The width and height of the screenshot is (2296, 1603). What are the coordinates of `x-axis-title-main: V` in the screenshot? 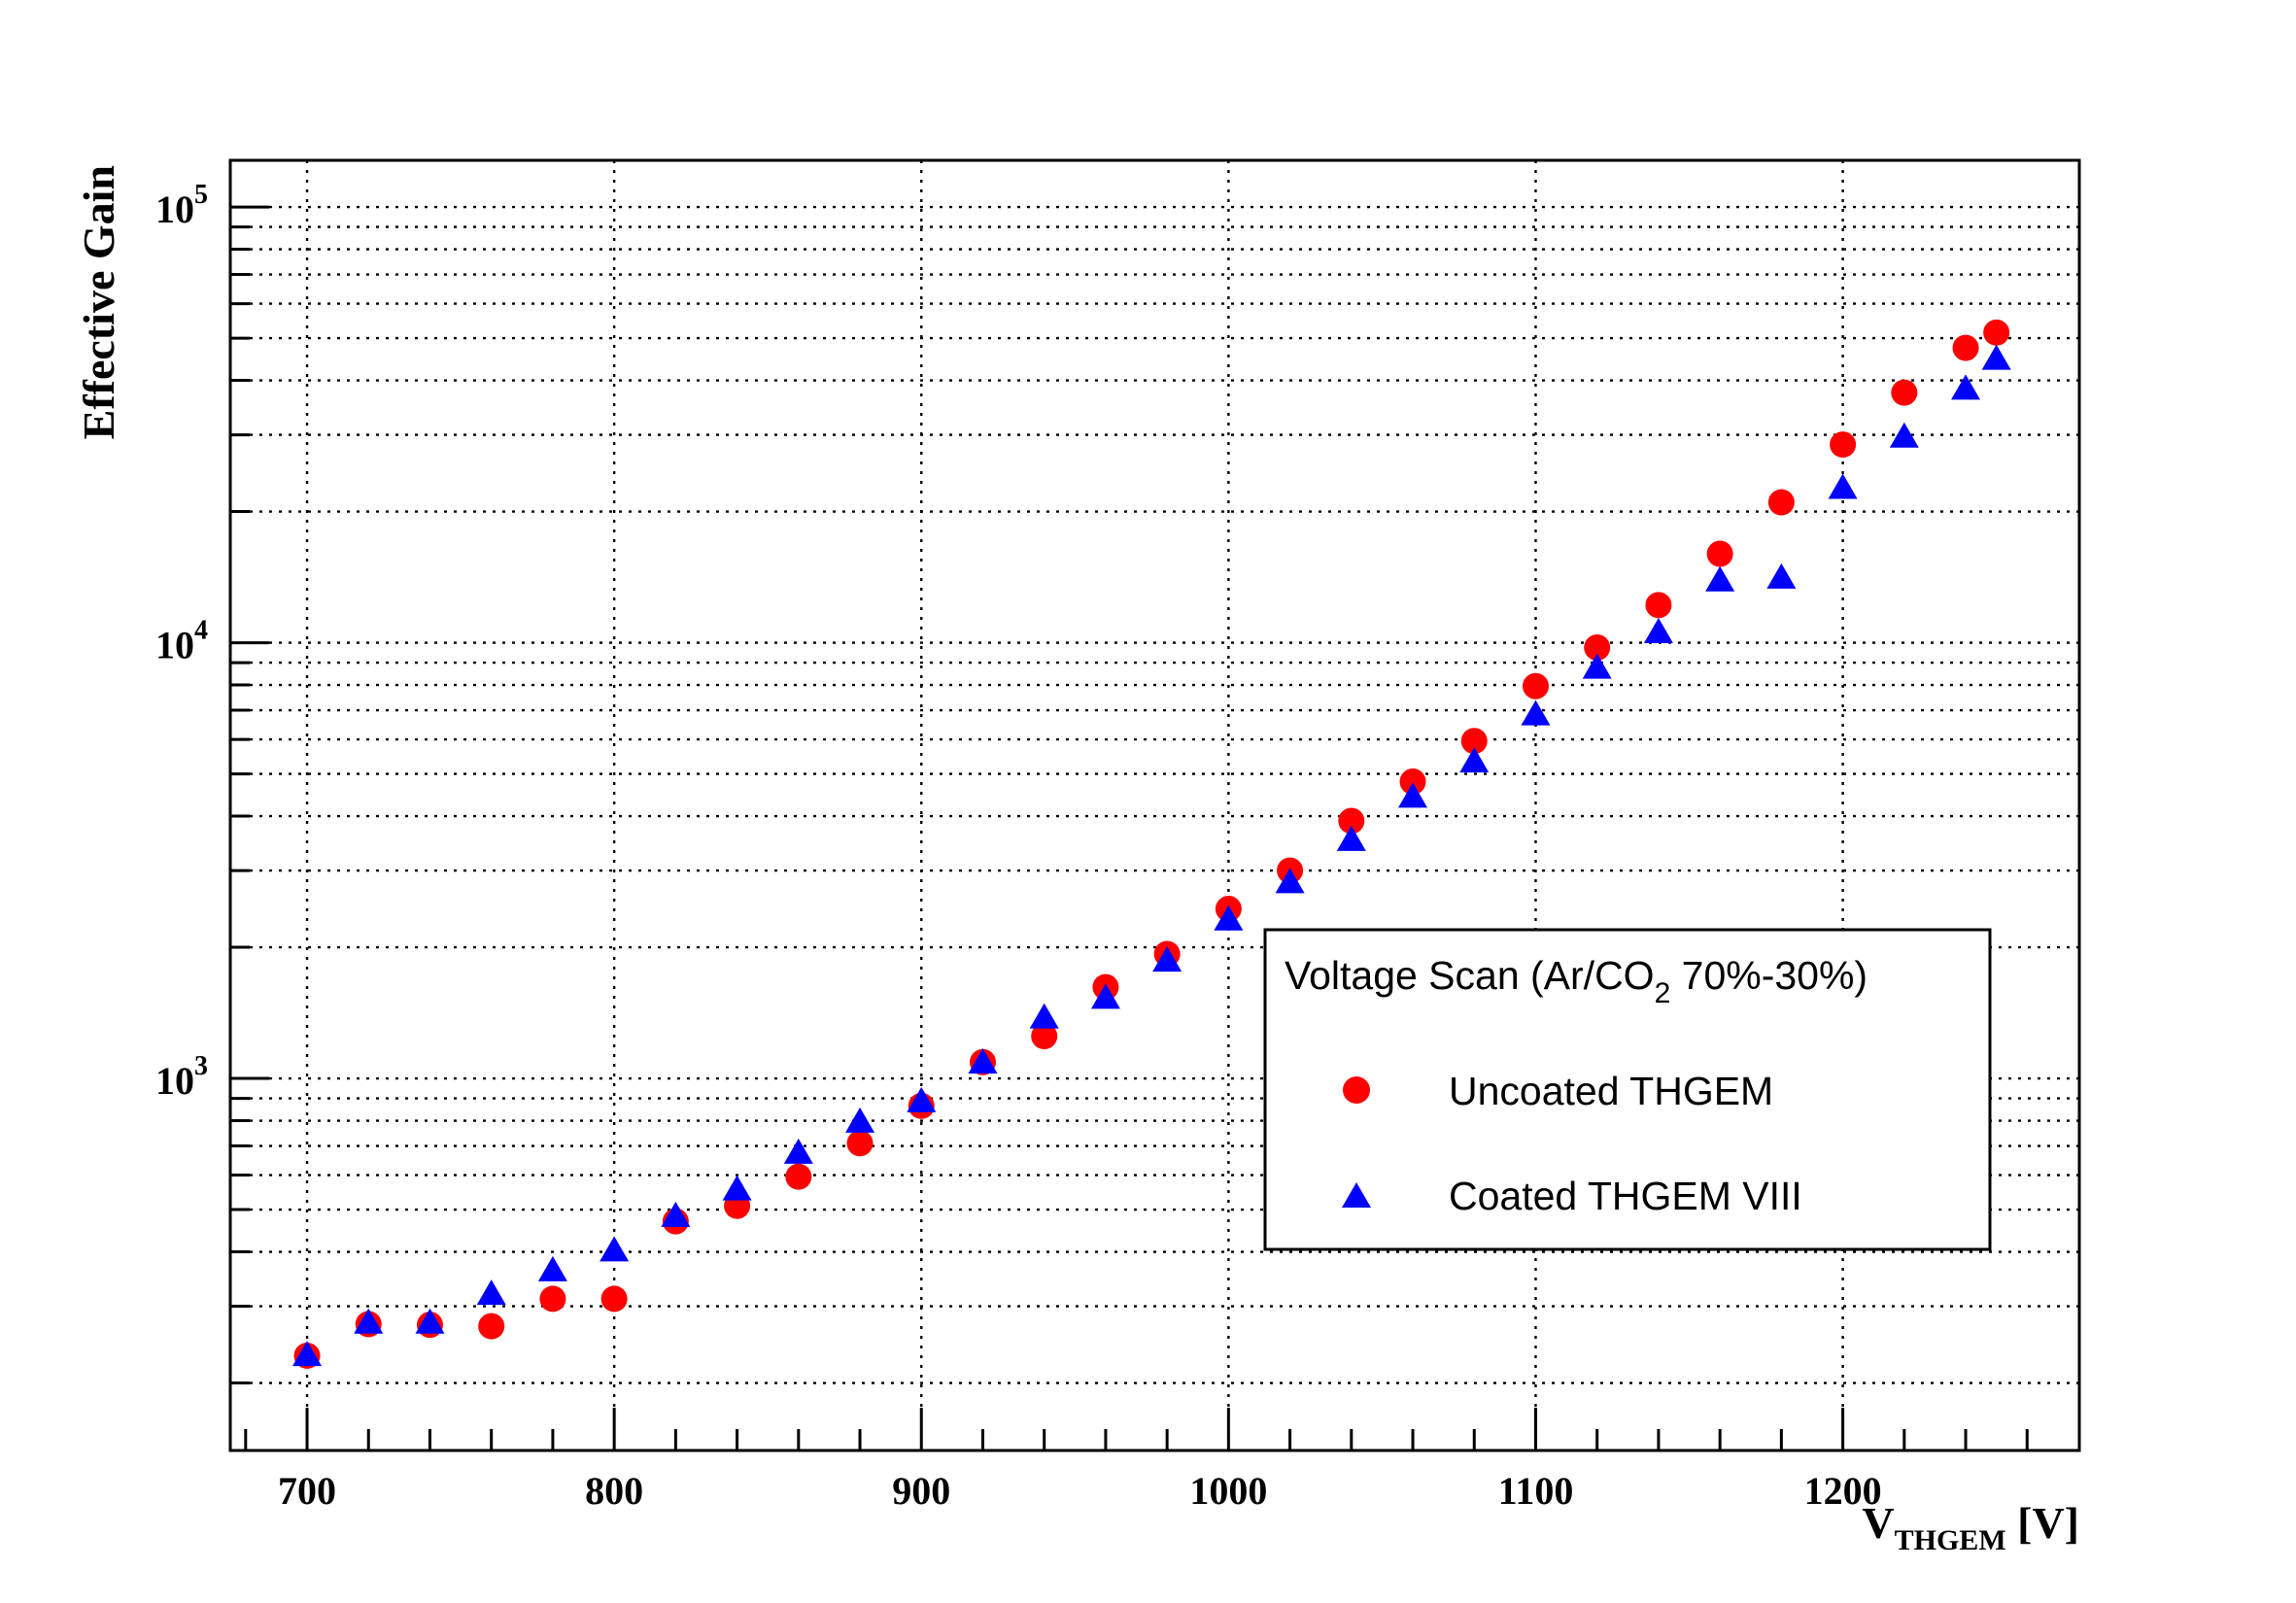 It's located at (1878, 1523).